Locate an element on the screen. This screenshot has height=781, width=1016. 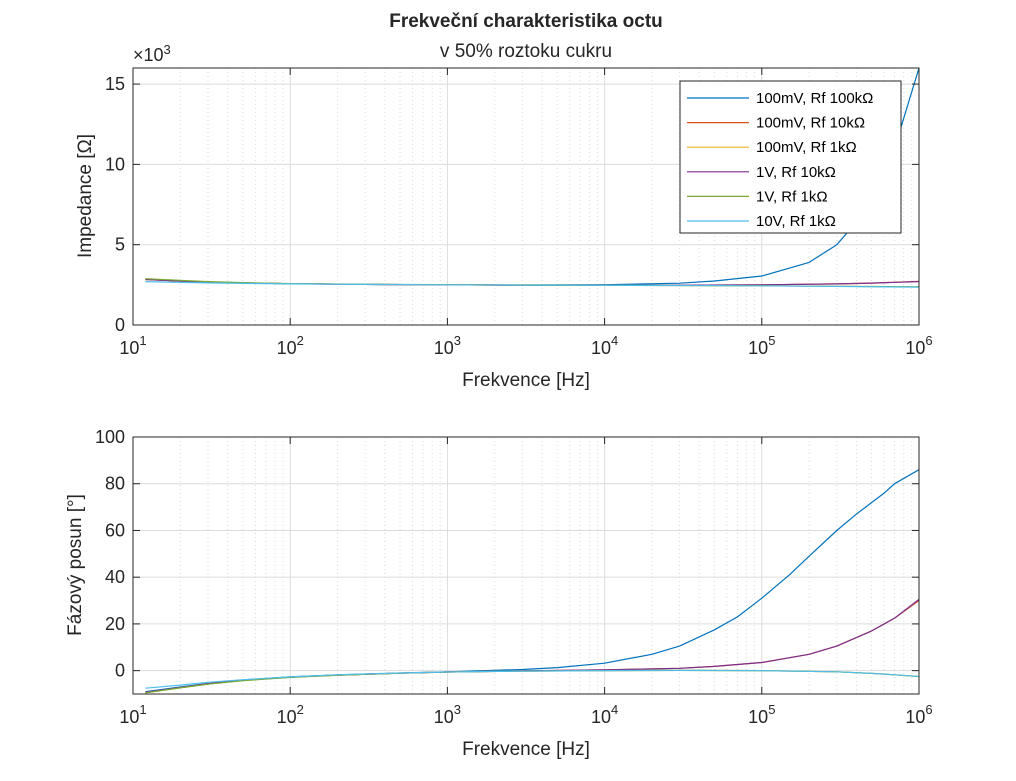
impedance-x-axis-label: Frekvence [Hz] is located at coordinates (526, 380).